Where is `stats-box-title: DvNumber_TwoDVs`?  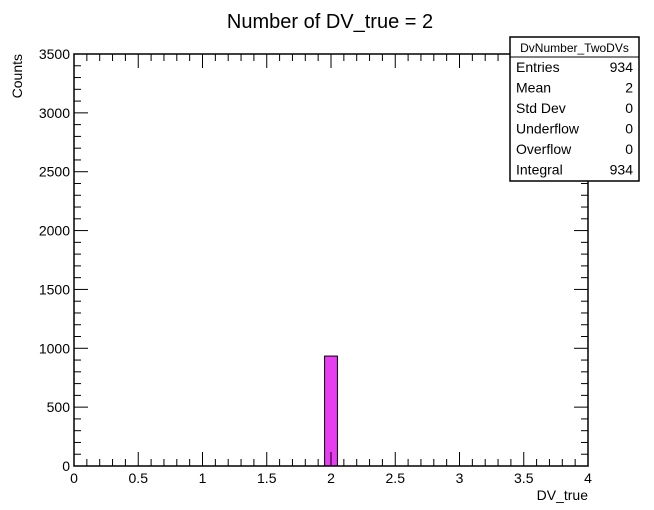
stats-box-title: DvNumber_TwoDVs is located at coordinates (574, 48).